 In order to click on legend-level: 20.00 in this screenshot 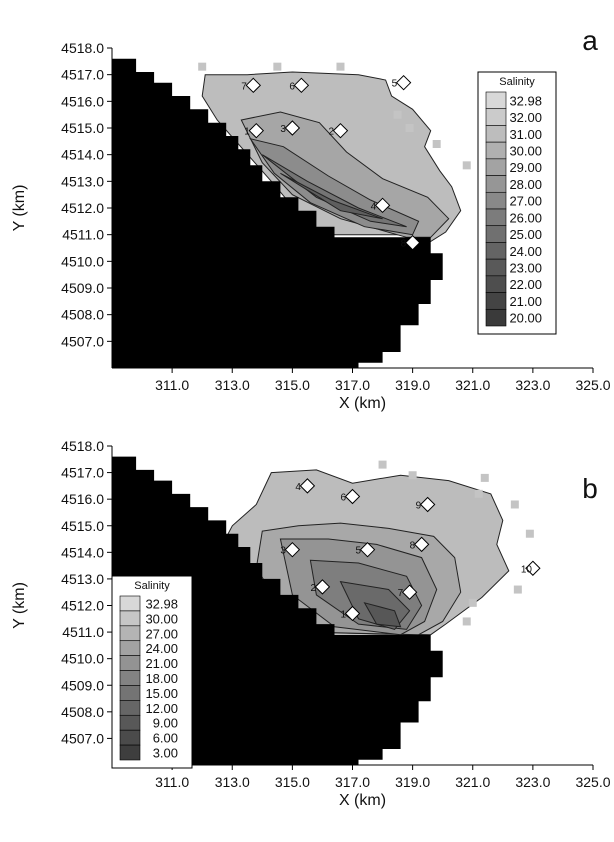, I will do `click(525, 318)`.